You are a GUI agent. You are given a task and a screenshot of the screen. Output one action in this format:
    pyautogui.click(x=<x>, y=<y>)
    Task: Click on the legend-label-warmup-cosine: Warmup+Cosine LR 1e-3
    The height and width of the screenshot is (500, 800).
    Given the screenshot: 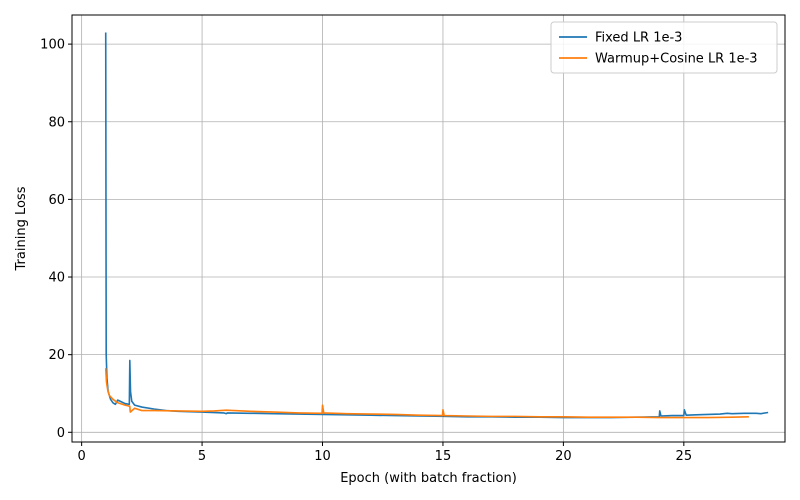 What is the action you would take?
    pyautogui.click(x=676, y=59)
    